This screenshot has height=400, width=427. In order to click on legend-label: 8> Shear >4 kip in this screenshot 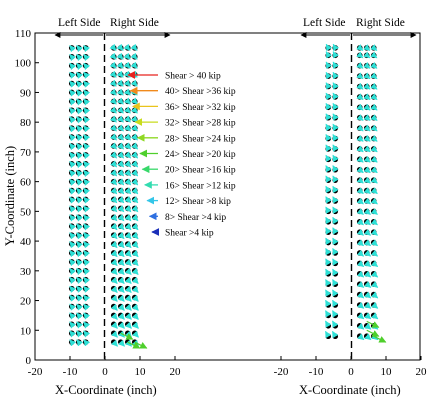, I will do `click(195, 218)`.